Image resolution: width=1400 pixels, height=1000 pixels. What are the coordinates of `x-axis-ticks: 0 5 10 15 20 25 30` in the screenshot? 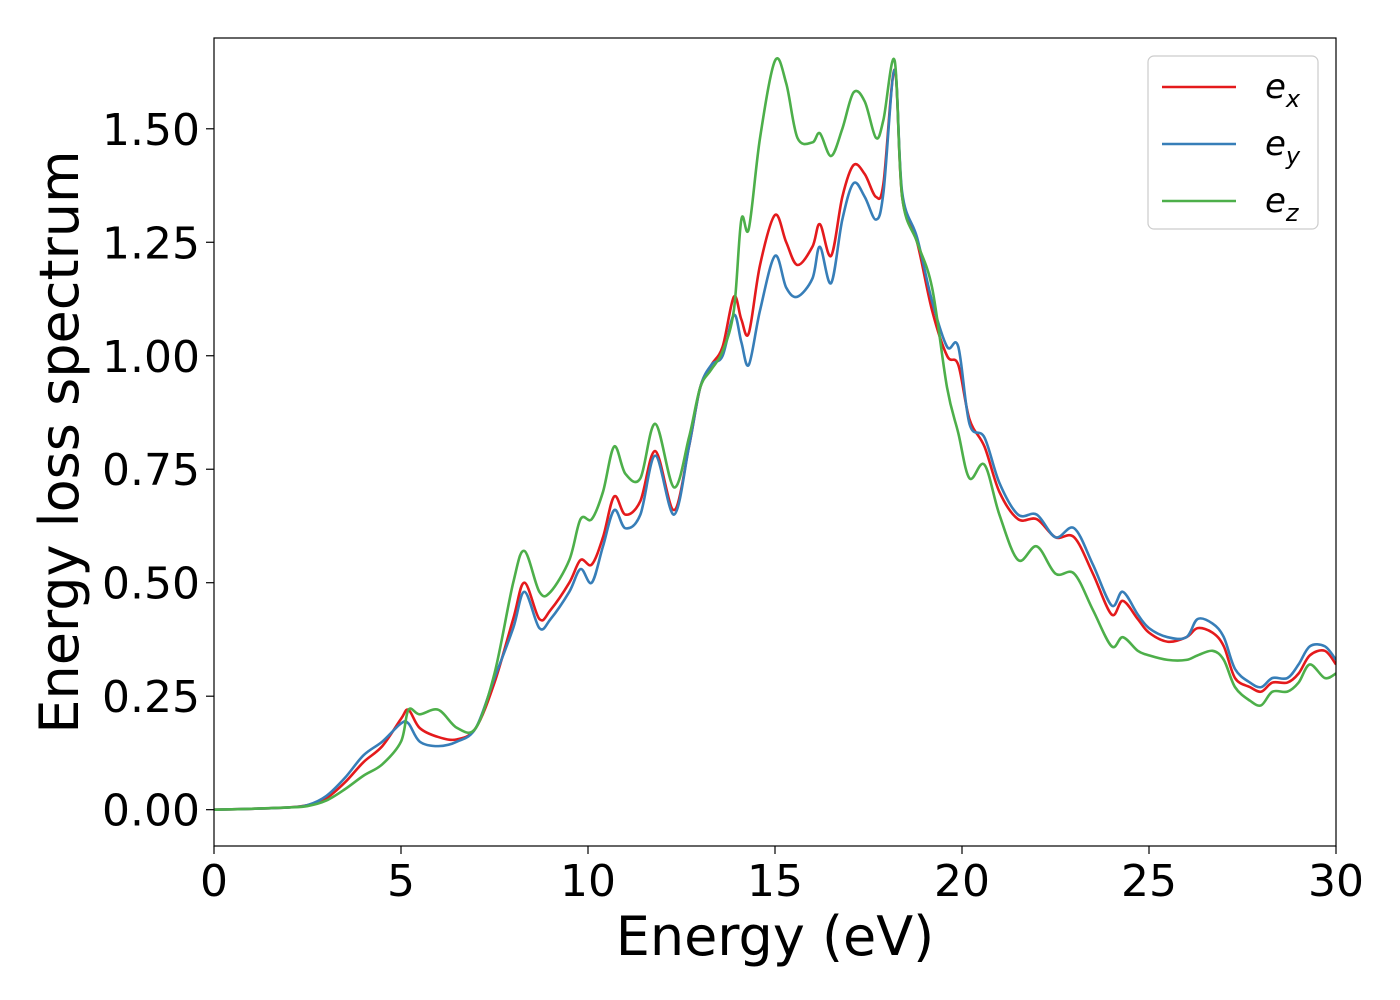 It's located at (782, 876).